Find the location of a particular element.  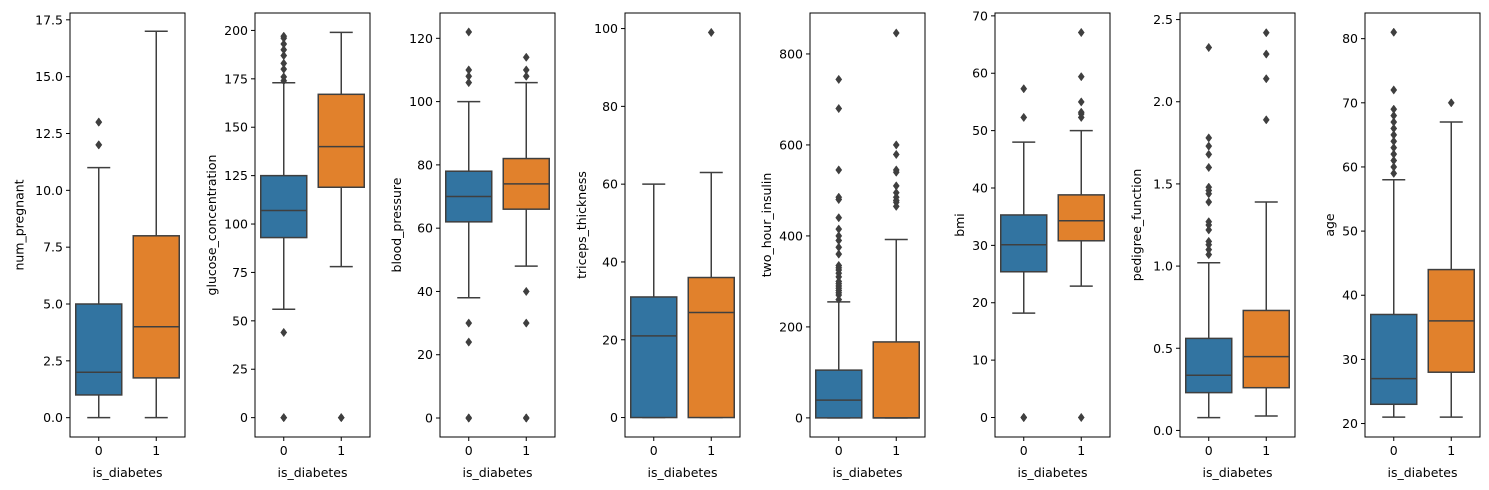

y-tick-label: 30 is located at coordinates (1350, 359).